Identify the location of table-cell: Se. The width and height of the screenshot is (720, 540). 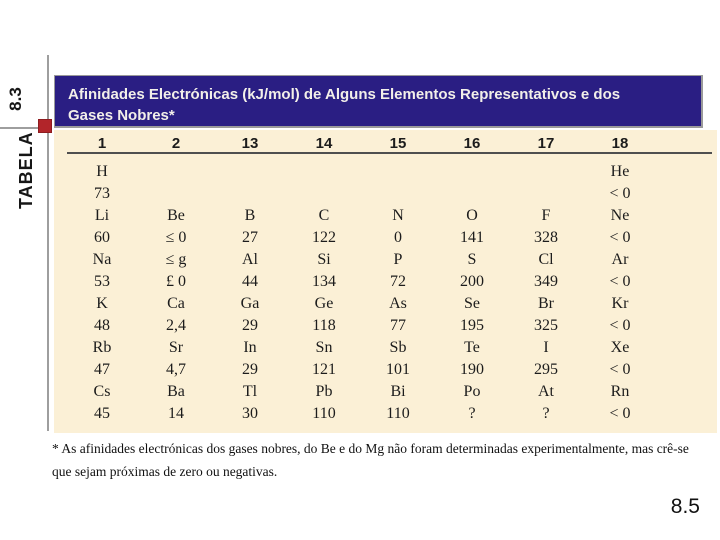
(472, 303).